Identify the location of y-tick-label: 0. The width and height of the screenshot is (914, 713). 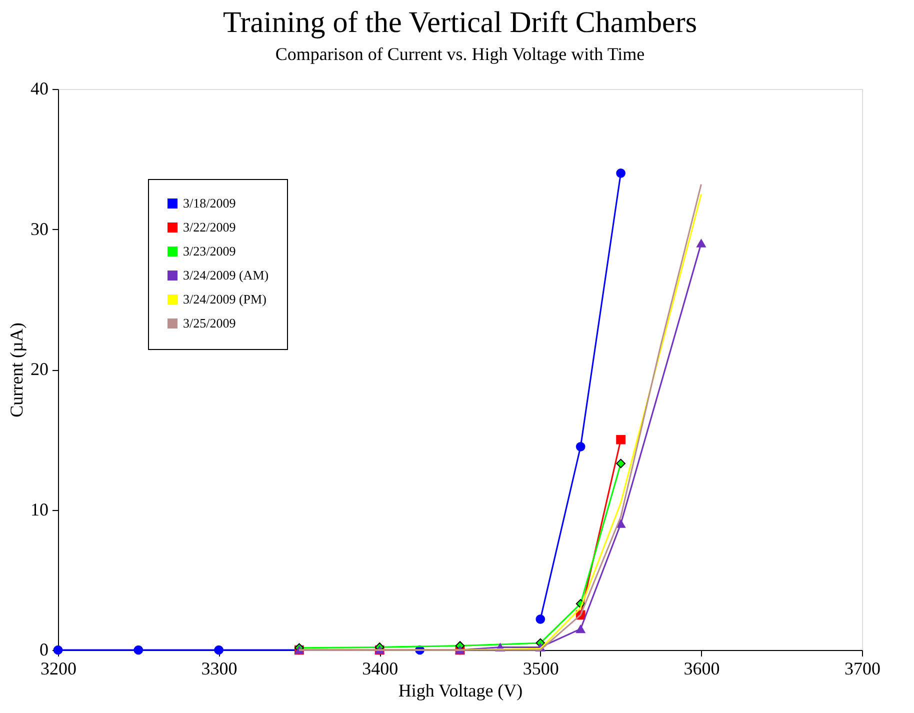
(44, 650).